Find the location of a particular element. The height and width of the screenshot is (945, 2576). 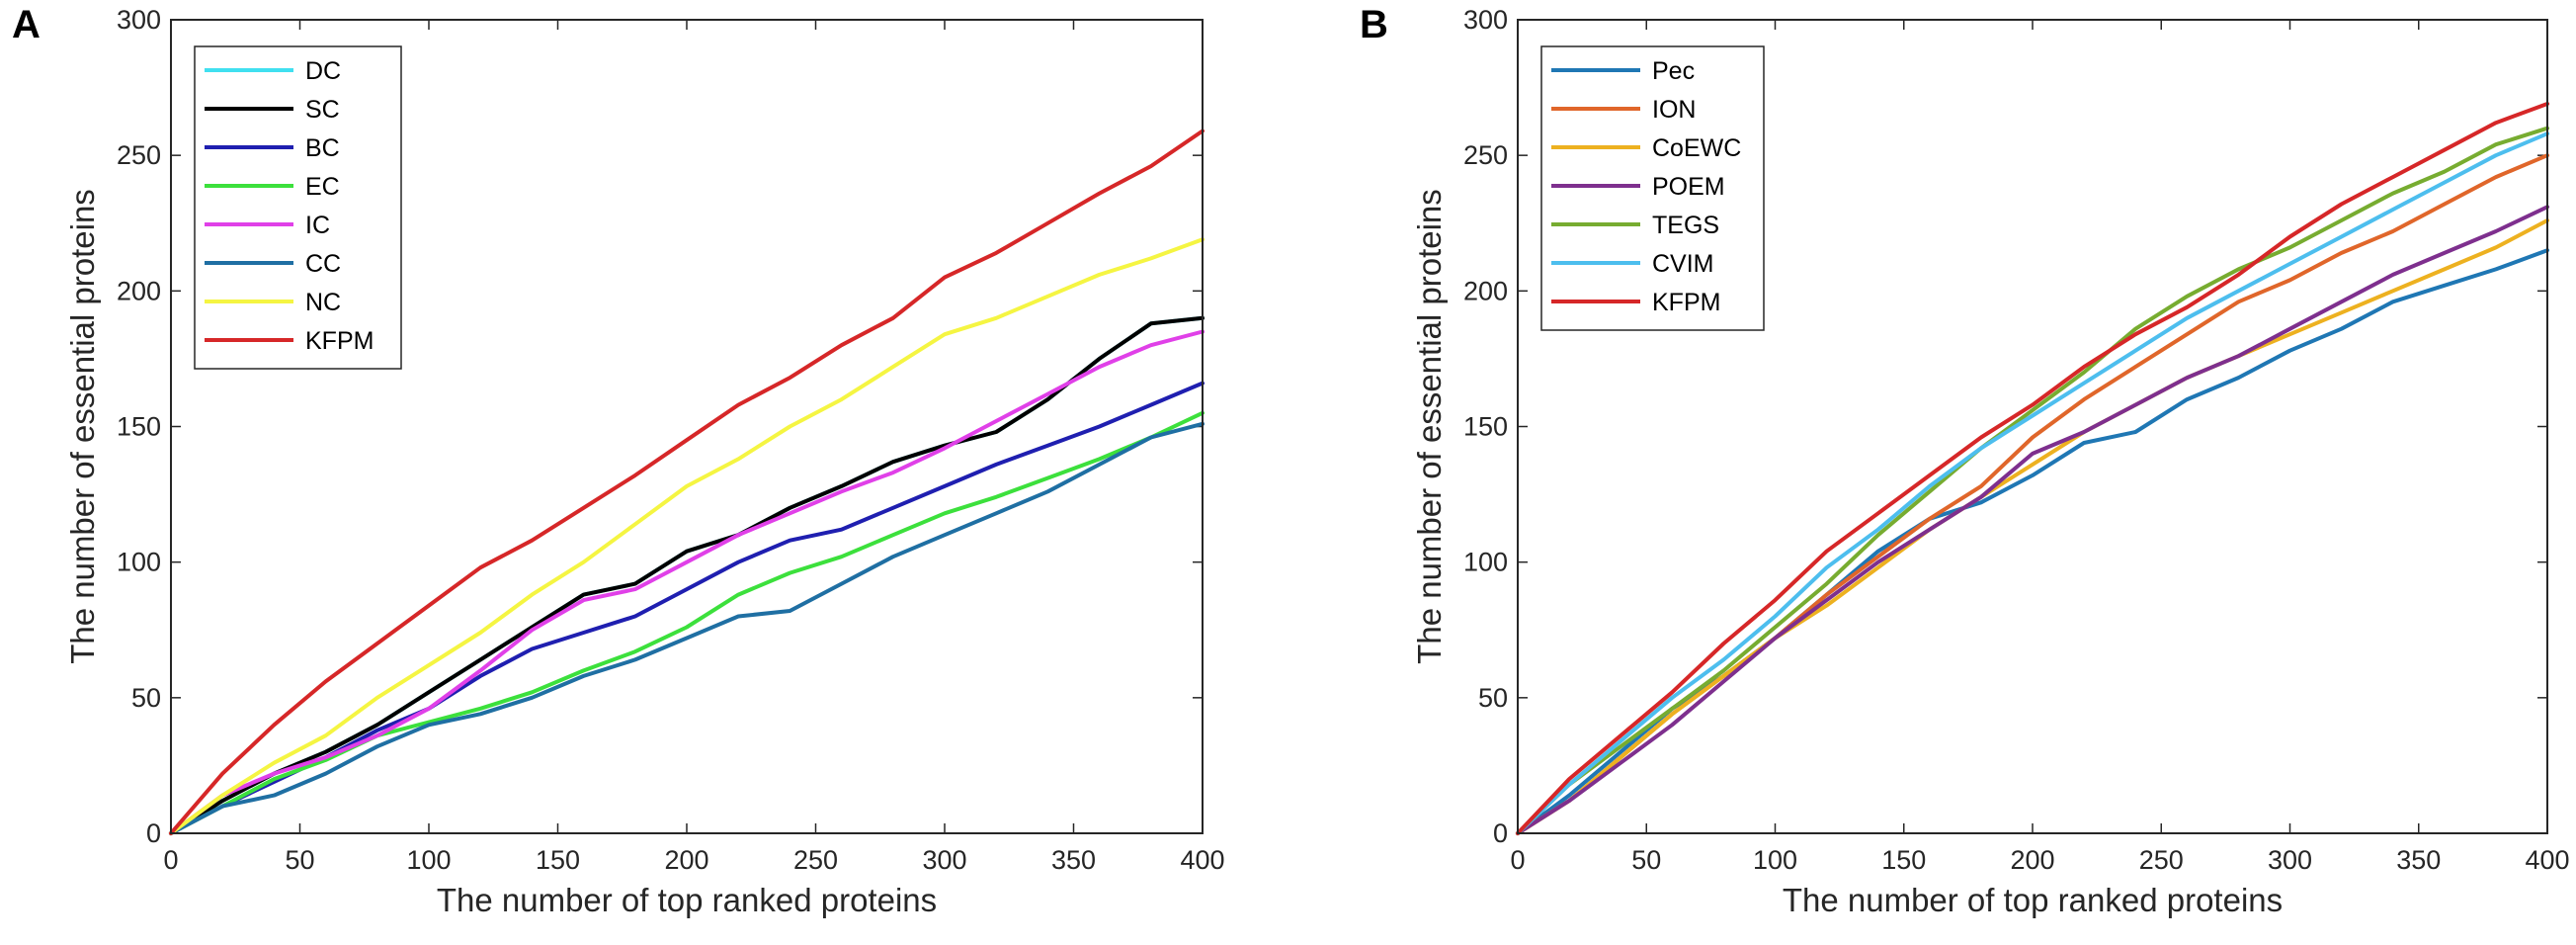

legend-label-poem: POEM is located at coordinates (1688, 187).